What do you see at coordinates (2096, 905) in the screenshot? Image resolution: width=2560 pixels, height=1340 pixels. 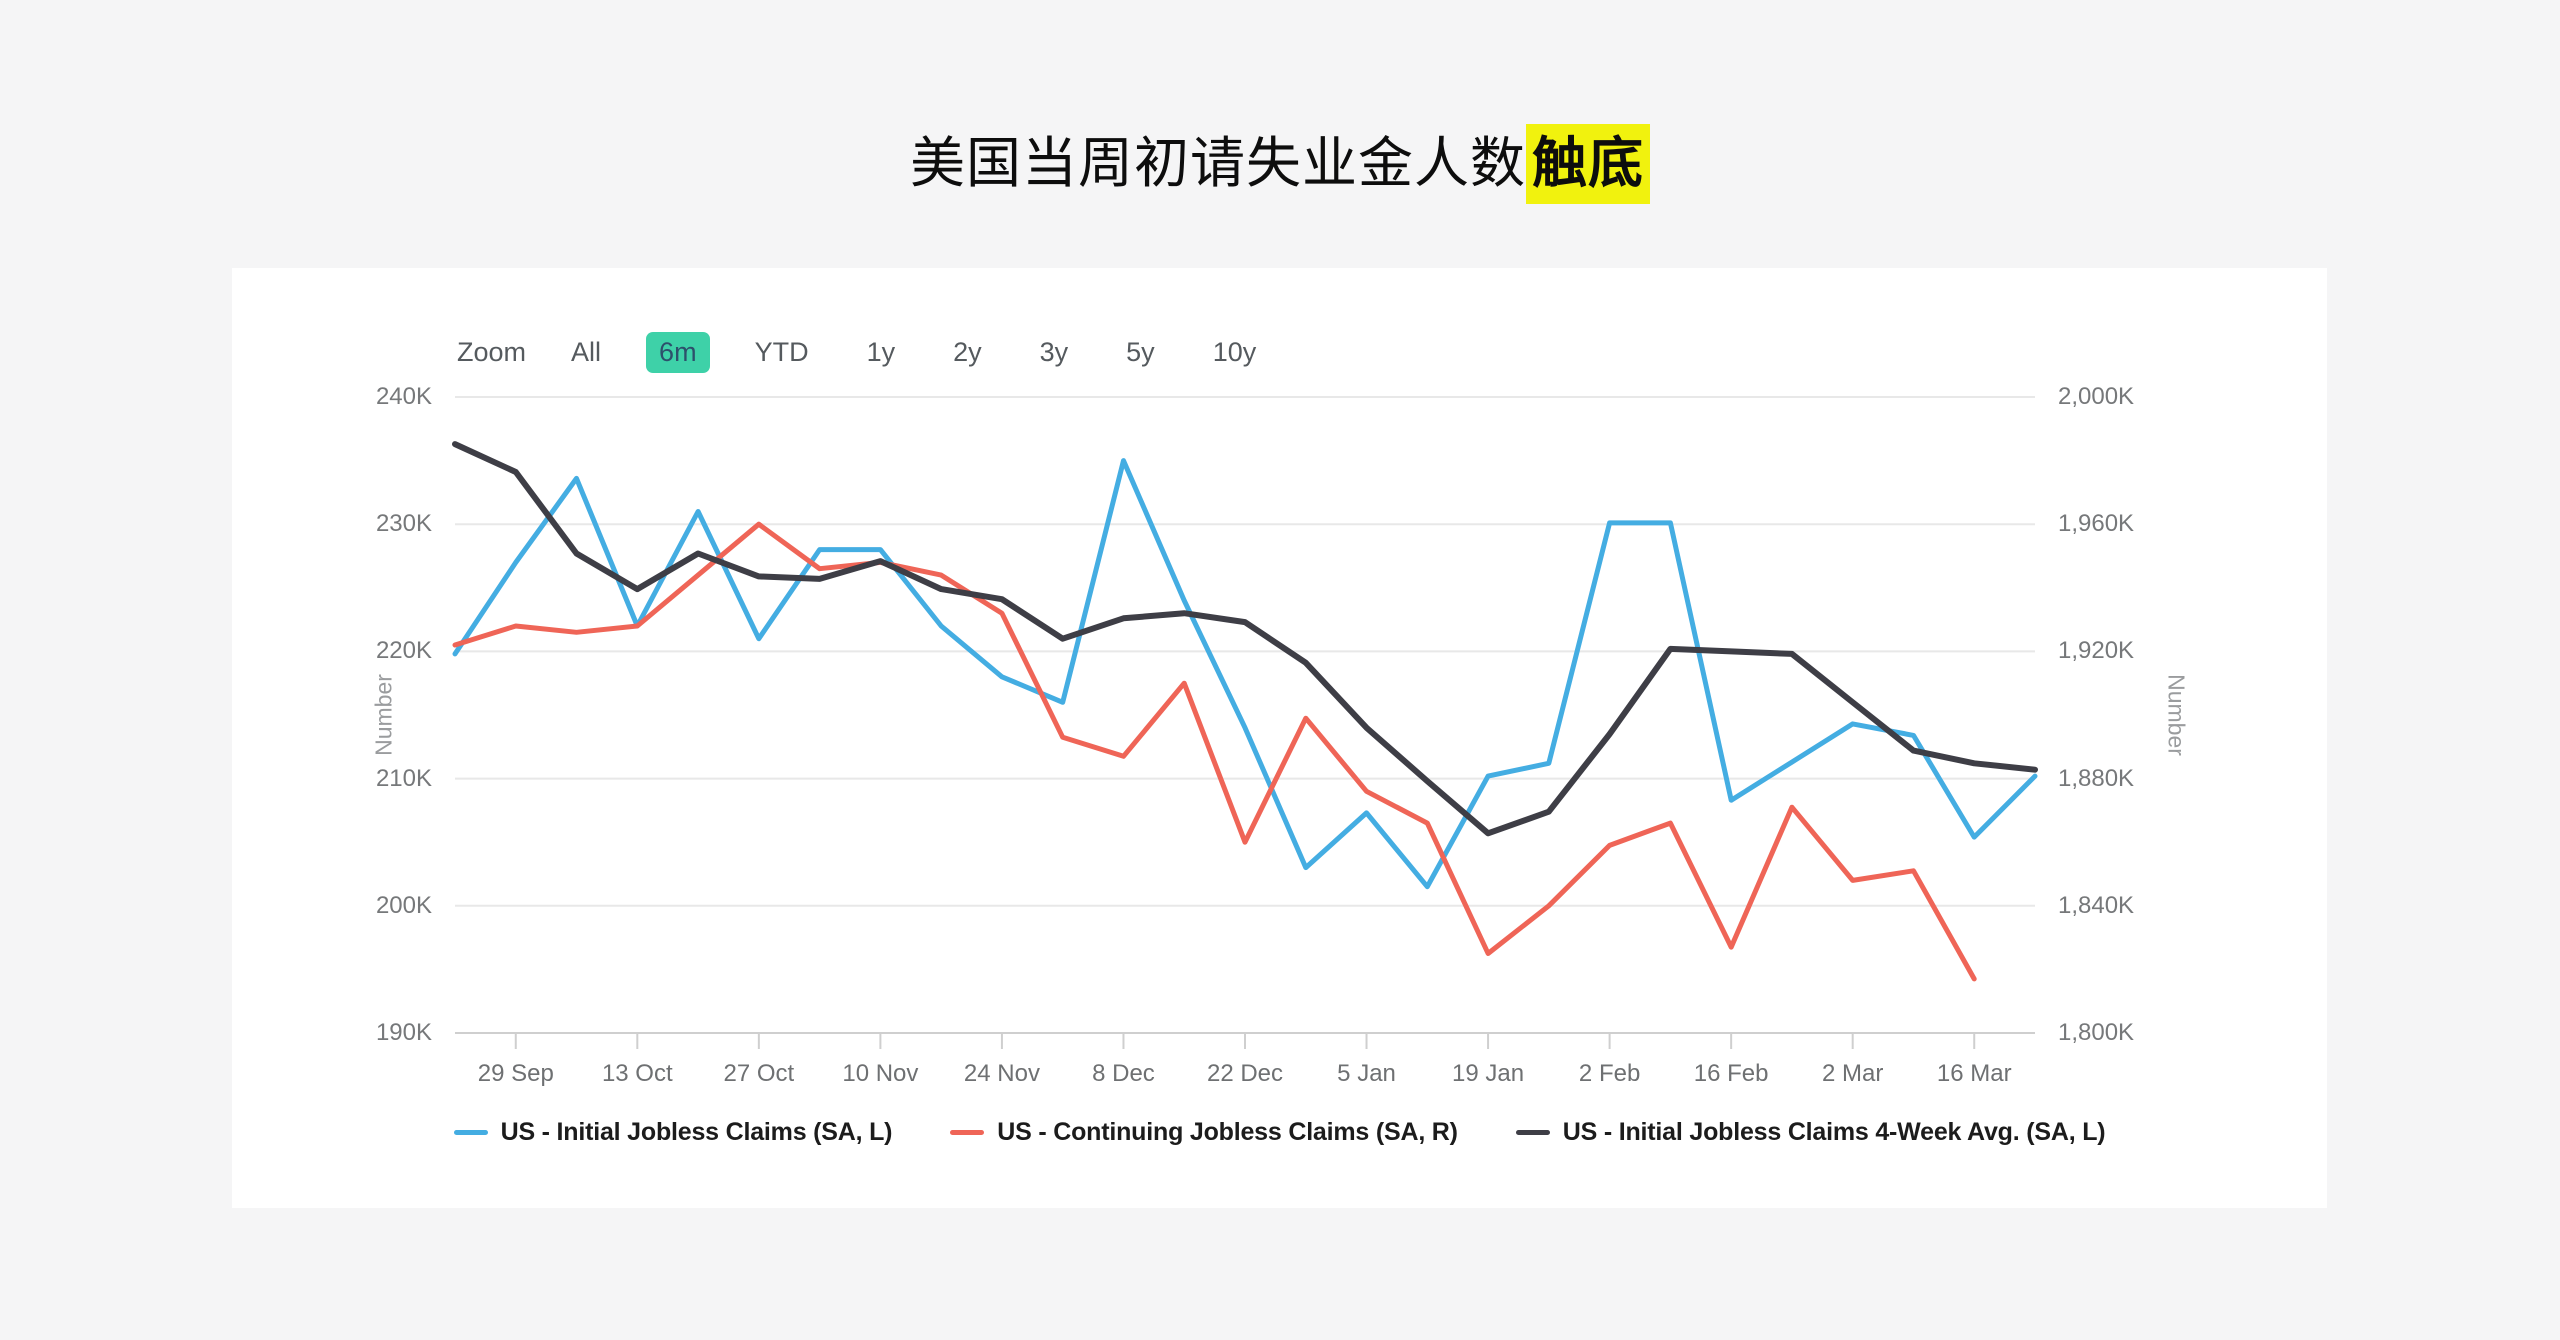 I see `right-axis-tick-label: 1,840K` at bounding box center [2096, 905].